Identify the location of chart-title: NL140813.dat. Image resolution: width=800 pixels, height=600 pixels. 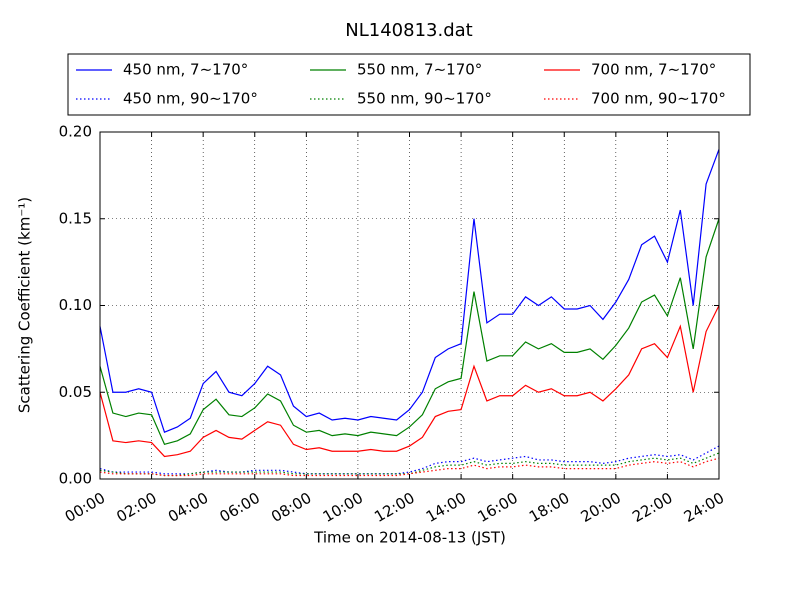
(408, 30).